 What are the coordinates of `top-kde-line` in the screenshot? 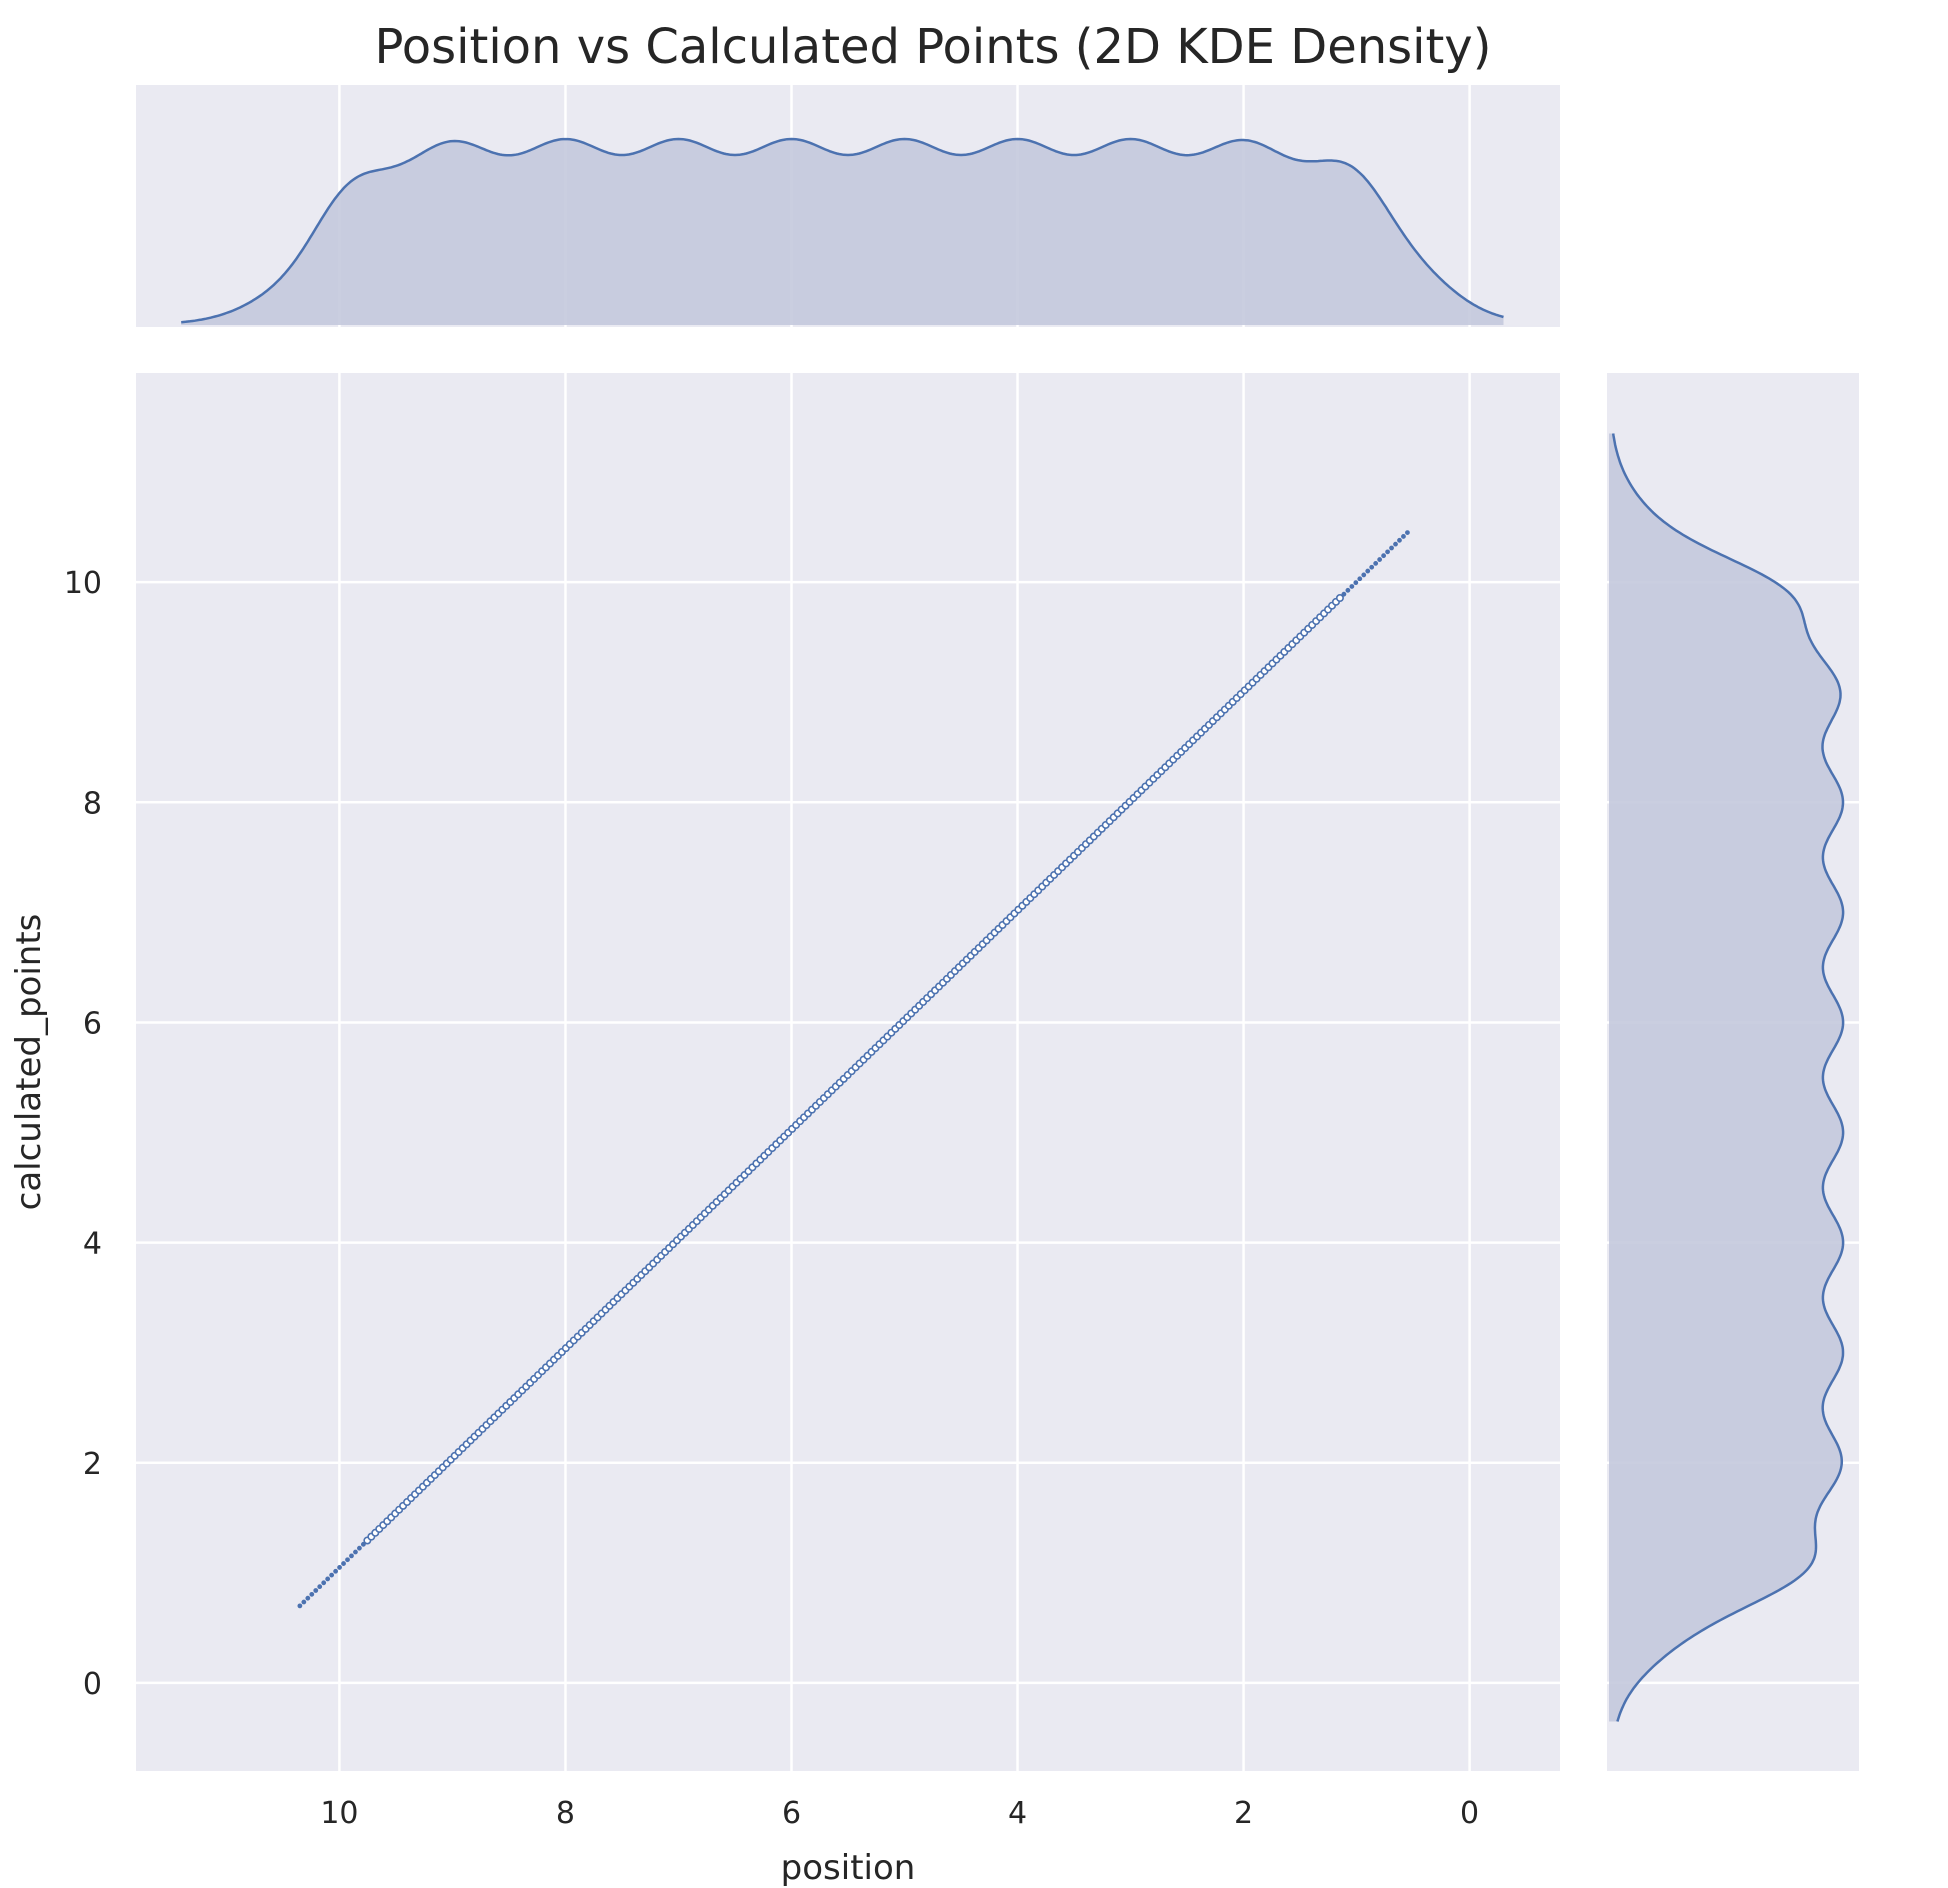 It's located at (842, 230).